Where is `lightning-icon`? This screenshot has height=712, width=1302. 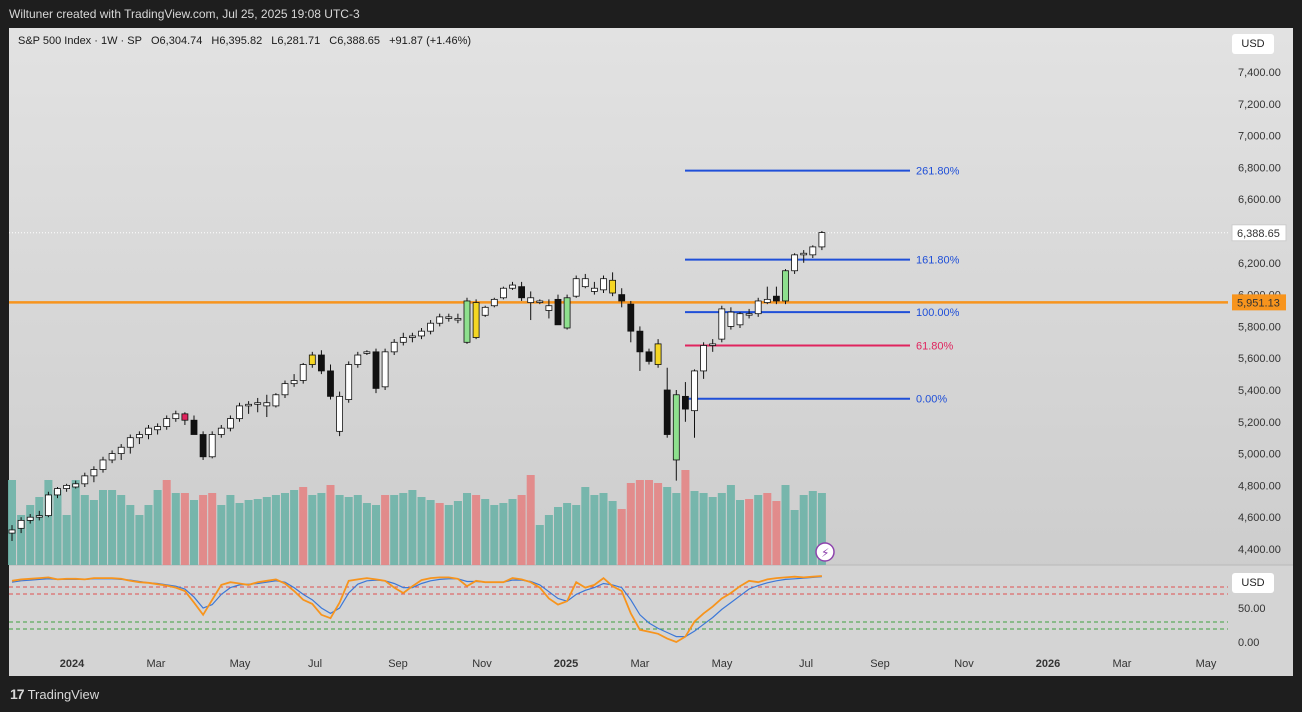 lightning-icon is located at coordinates (825, 552).